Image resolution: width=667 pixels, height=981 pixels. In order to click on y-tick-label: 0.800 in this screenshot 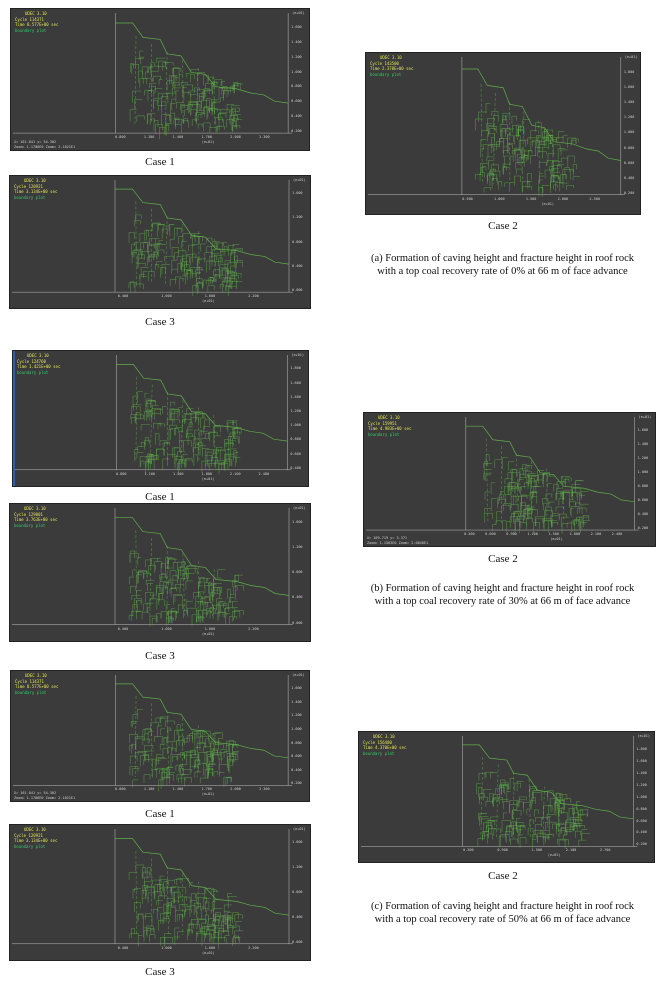, I will do `click(297, 241)`.